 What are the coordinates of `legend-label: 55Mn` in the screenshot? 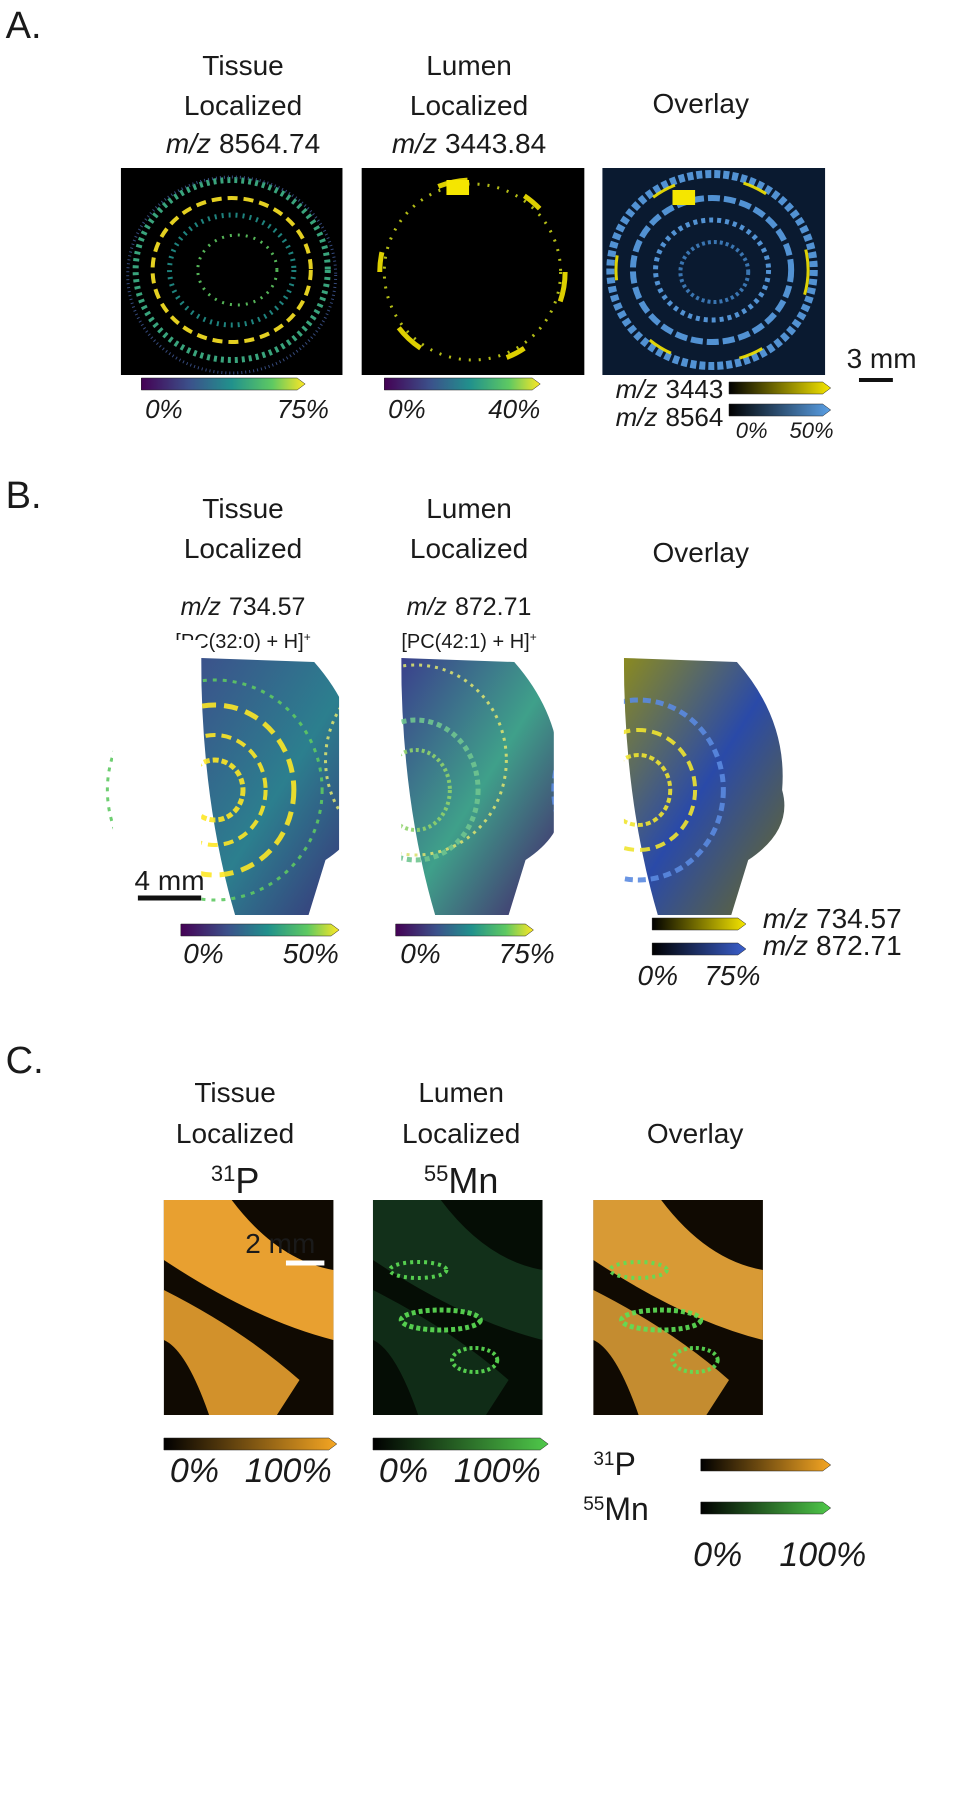 It's located at (616, 1509).